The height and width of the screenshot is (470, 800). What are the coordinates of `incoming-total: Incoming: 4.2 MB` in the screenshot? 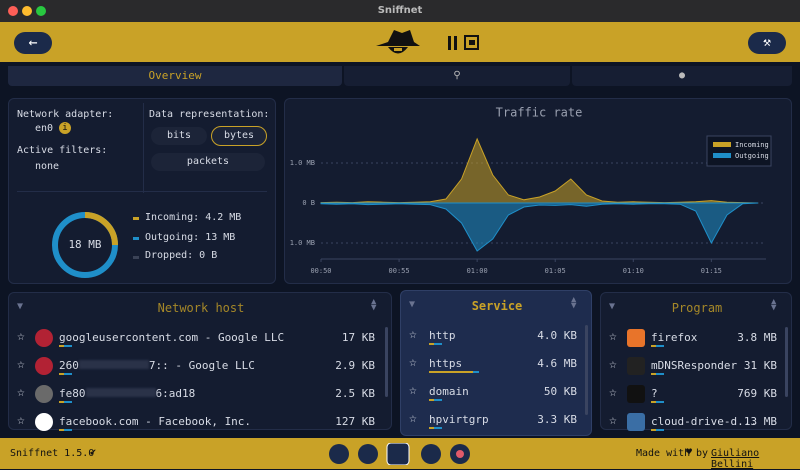 It's located at (193, 217).